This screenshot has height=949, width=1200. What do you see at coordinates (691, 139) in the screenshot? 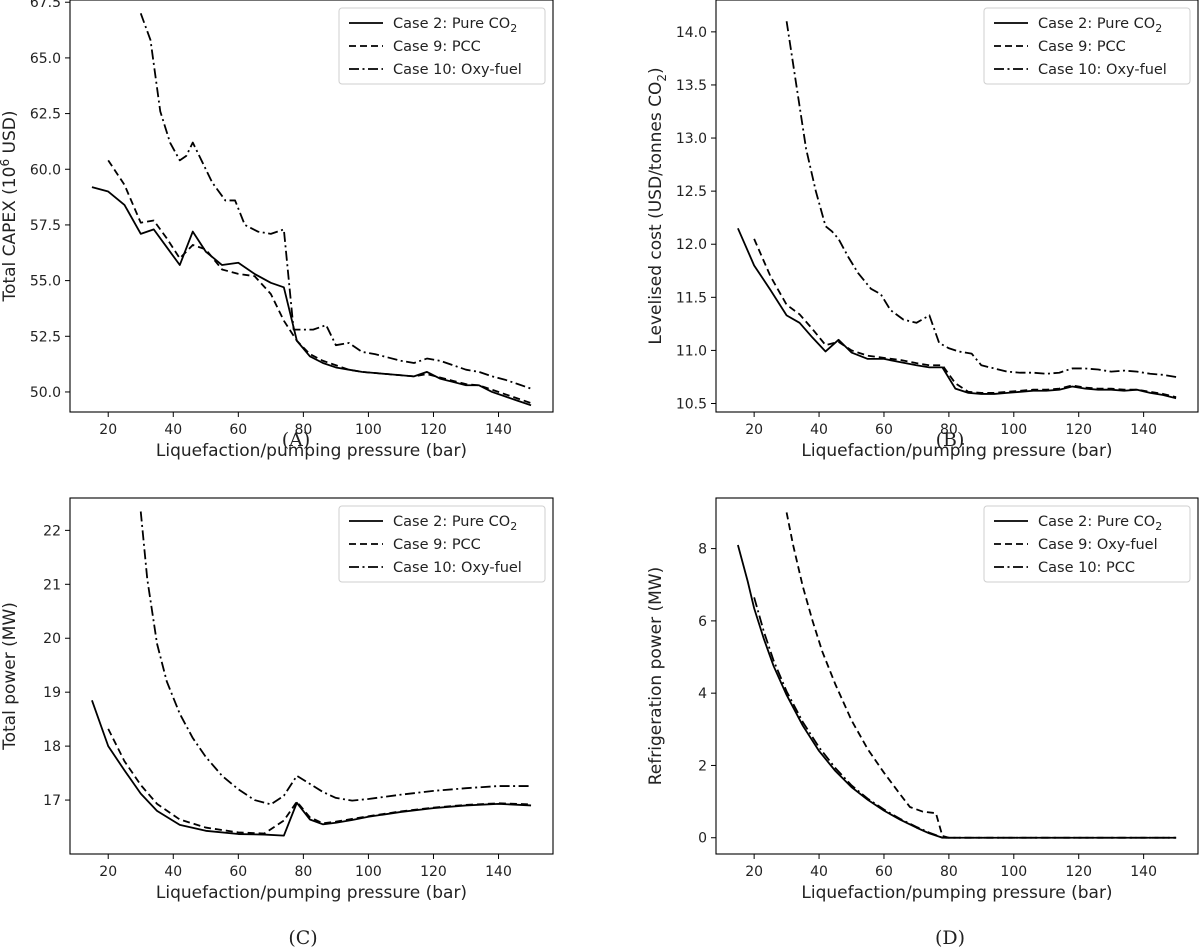
I see `y-tick-label: 13.0` at bounding box center [691, 139].